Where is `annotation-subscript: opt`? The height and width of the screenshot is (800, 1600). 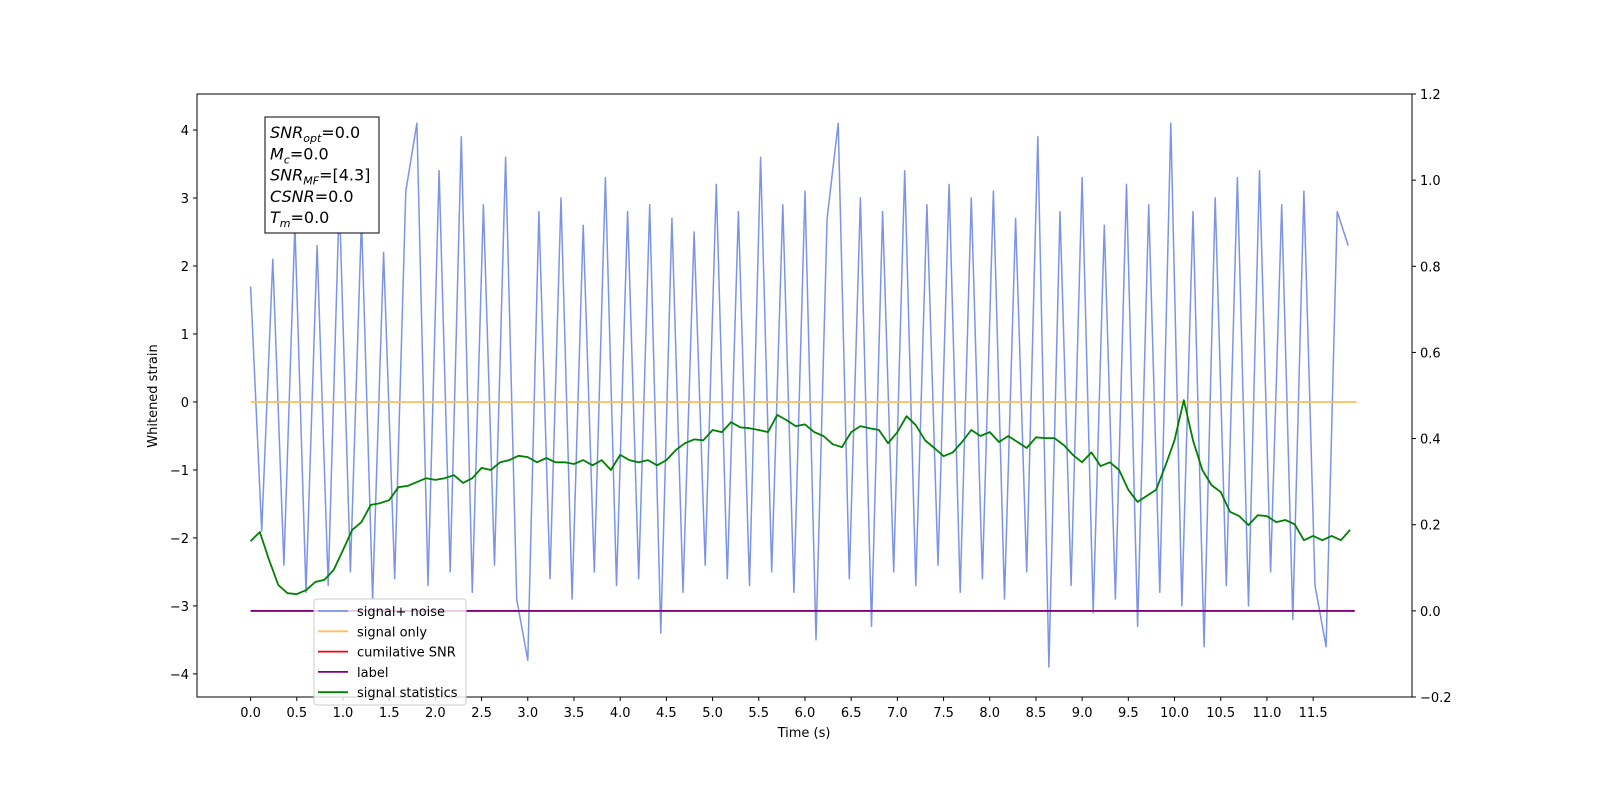
annotation-subscript: opt is located at coordinates (312, 138).